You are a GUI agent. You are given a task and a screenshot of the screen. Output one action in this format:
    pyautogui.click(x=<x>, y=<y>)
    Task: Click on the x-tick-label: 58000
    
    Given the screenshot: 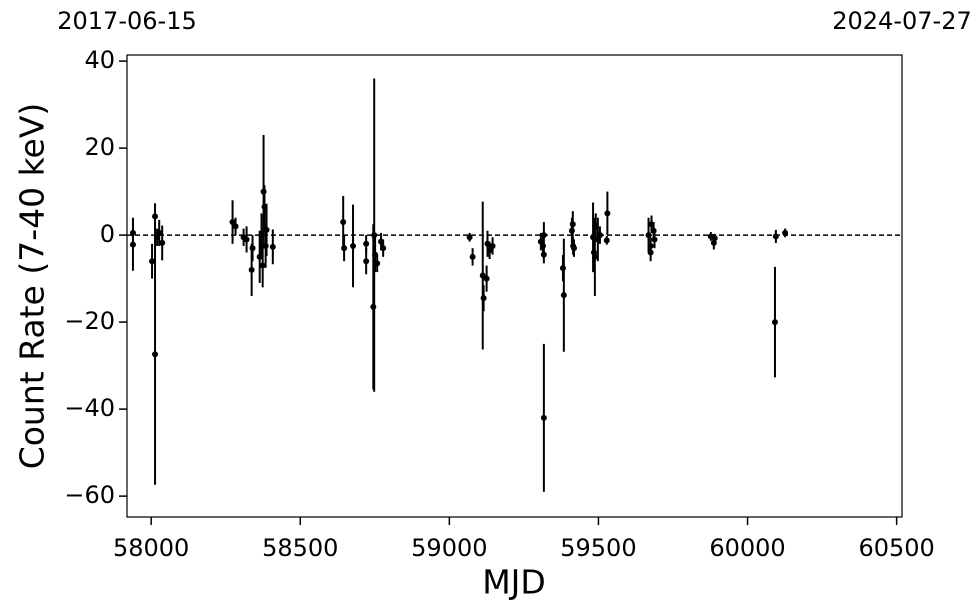 What is the action you would take?
    pyautogui.click(x=151, y=548)
    